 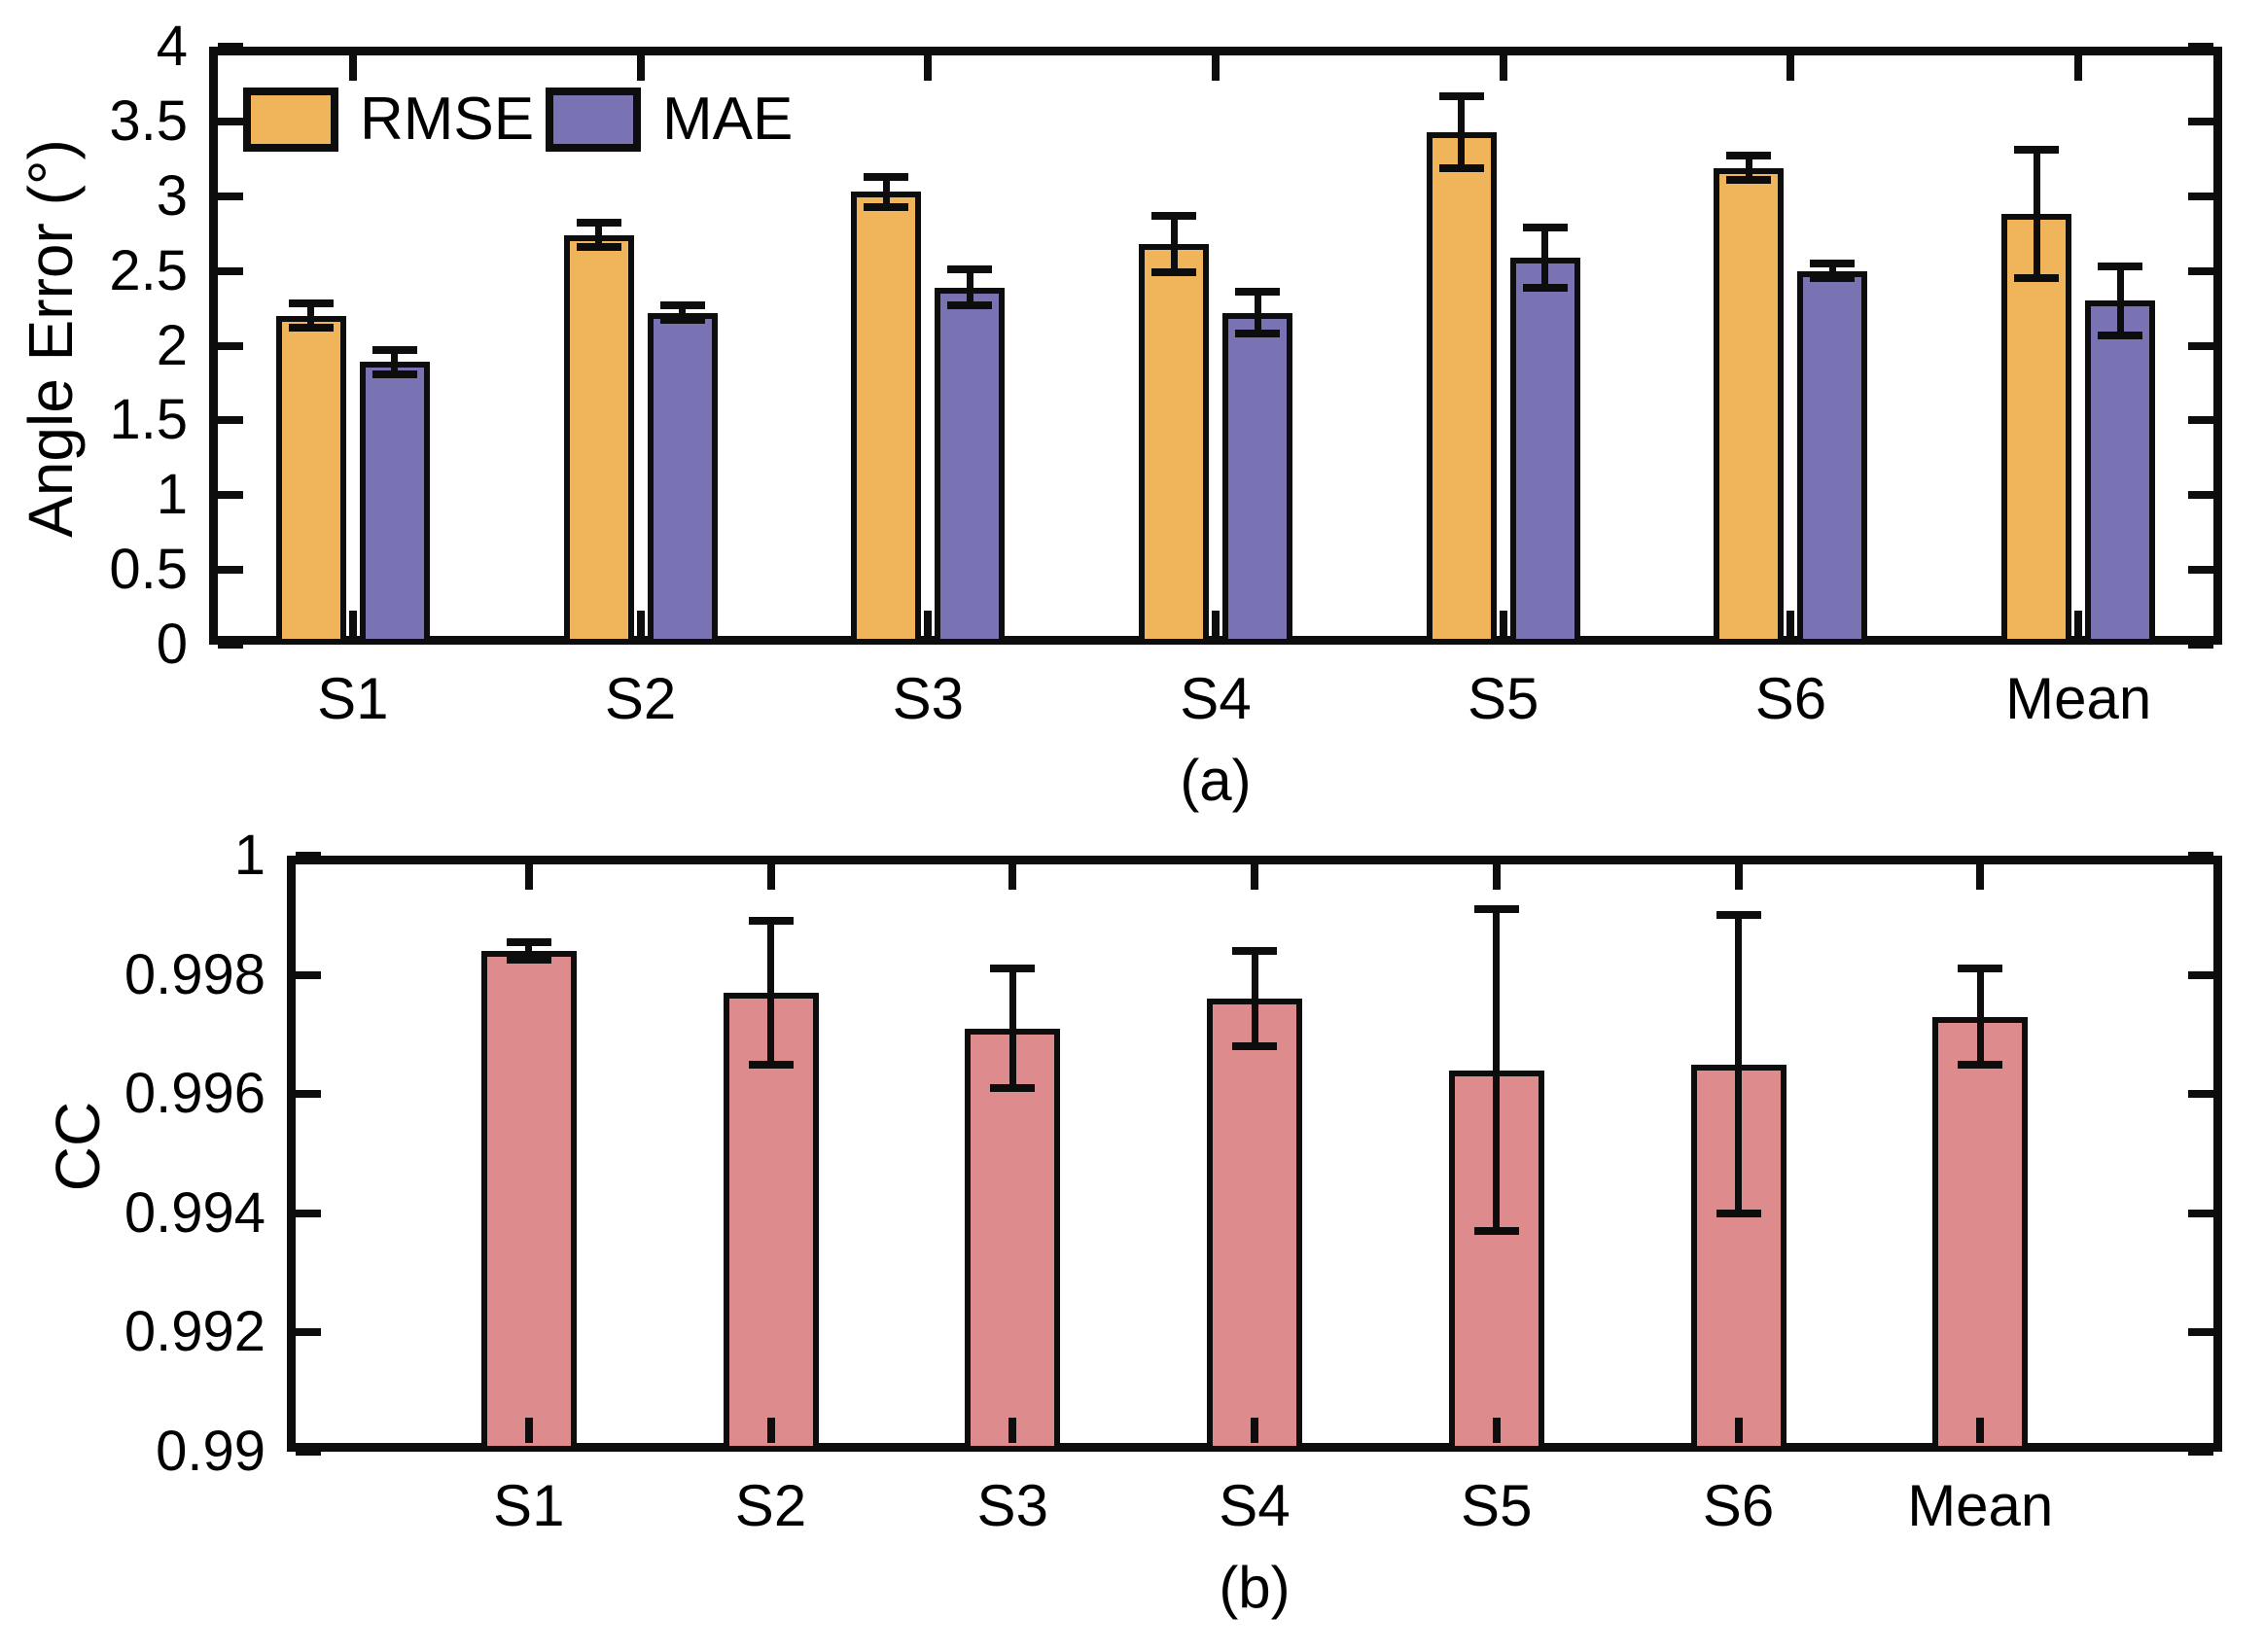 I want to click on error-bar-mae-s3-cap-bottom, so click(x=970, y=304).